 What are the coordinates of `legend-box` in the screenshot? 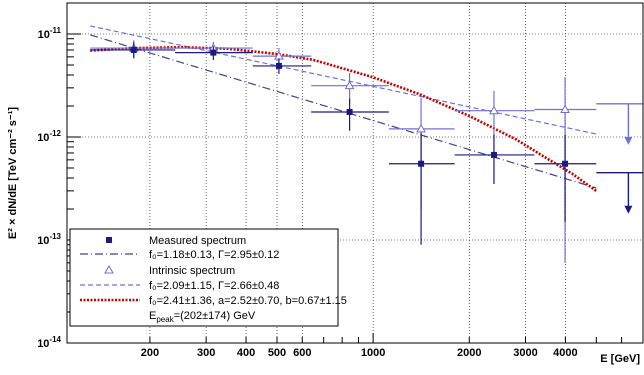 It's located at (204, 277).